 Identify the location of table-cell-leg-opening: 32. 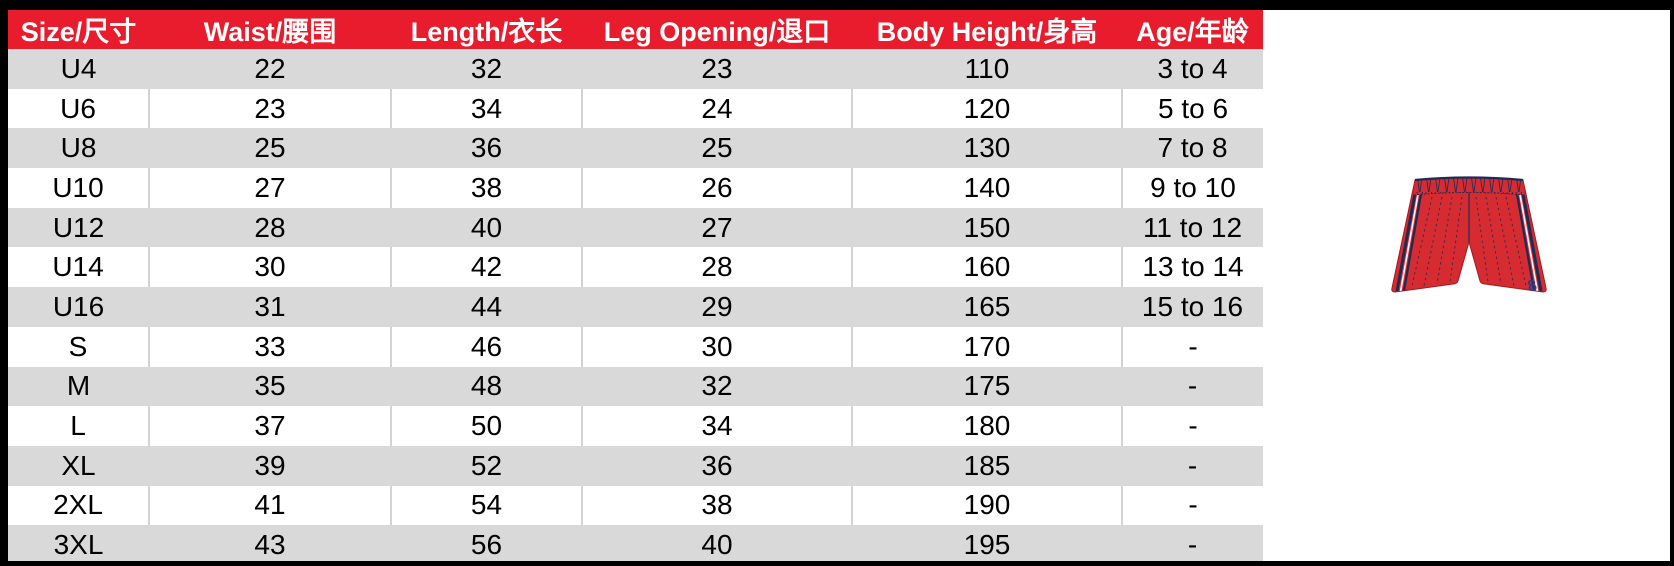
(717, 386).